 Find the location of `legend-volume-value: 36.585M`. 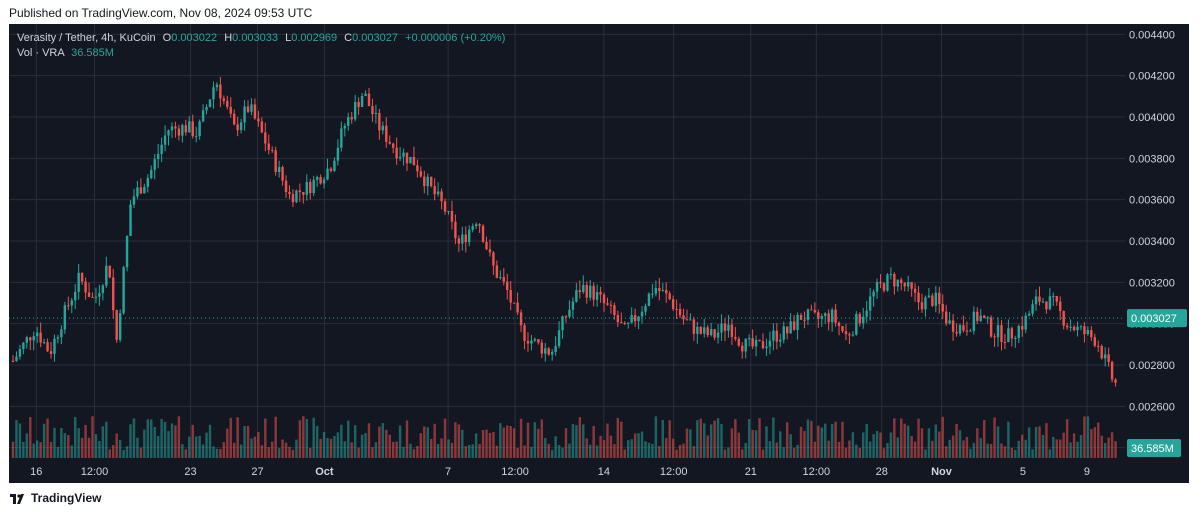

legend-volume-value: 36.585M is located at coordinates (92, 53).